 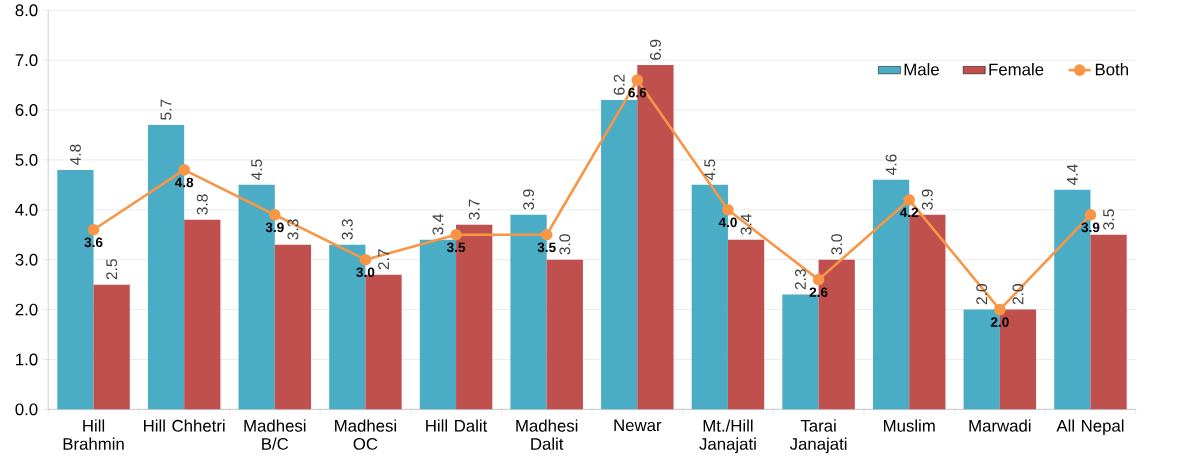 I want to click on data-label: 6.2, so click(x=619, y=84).